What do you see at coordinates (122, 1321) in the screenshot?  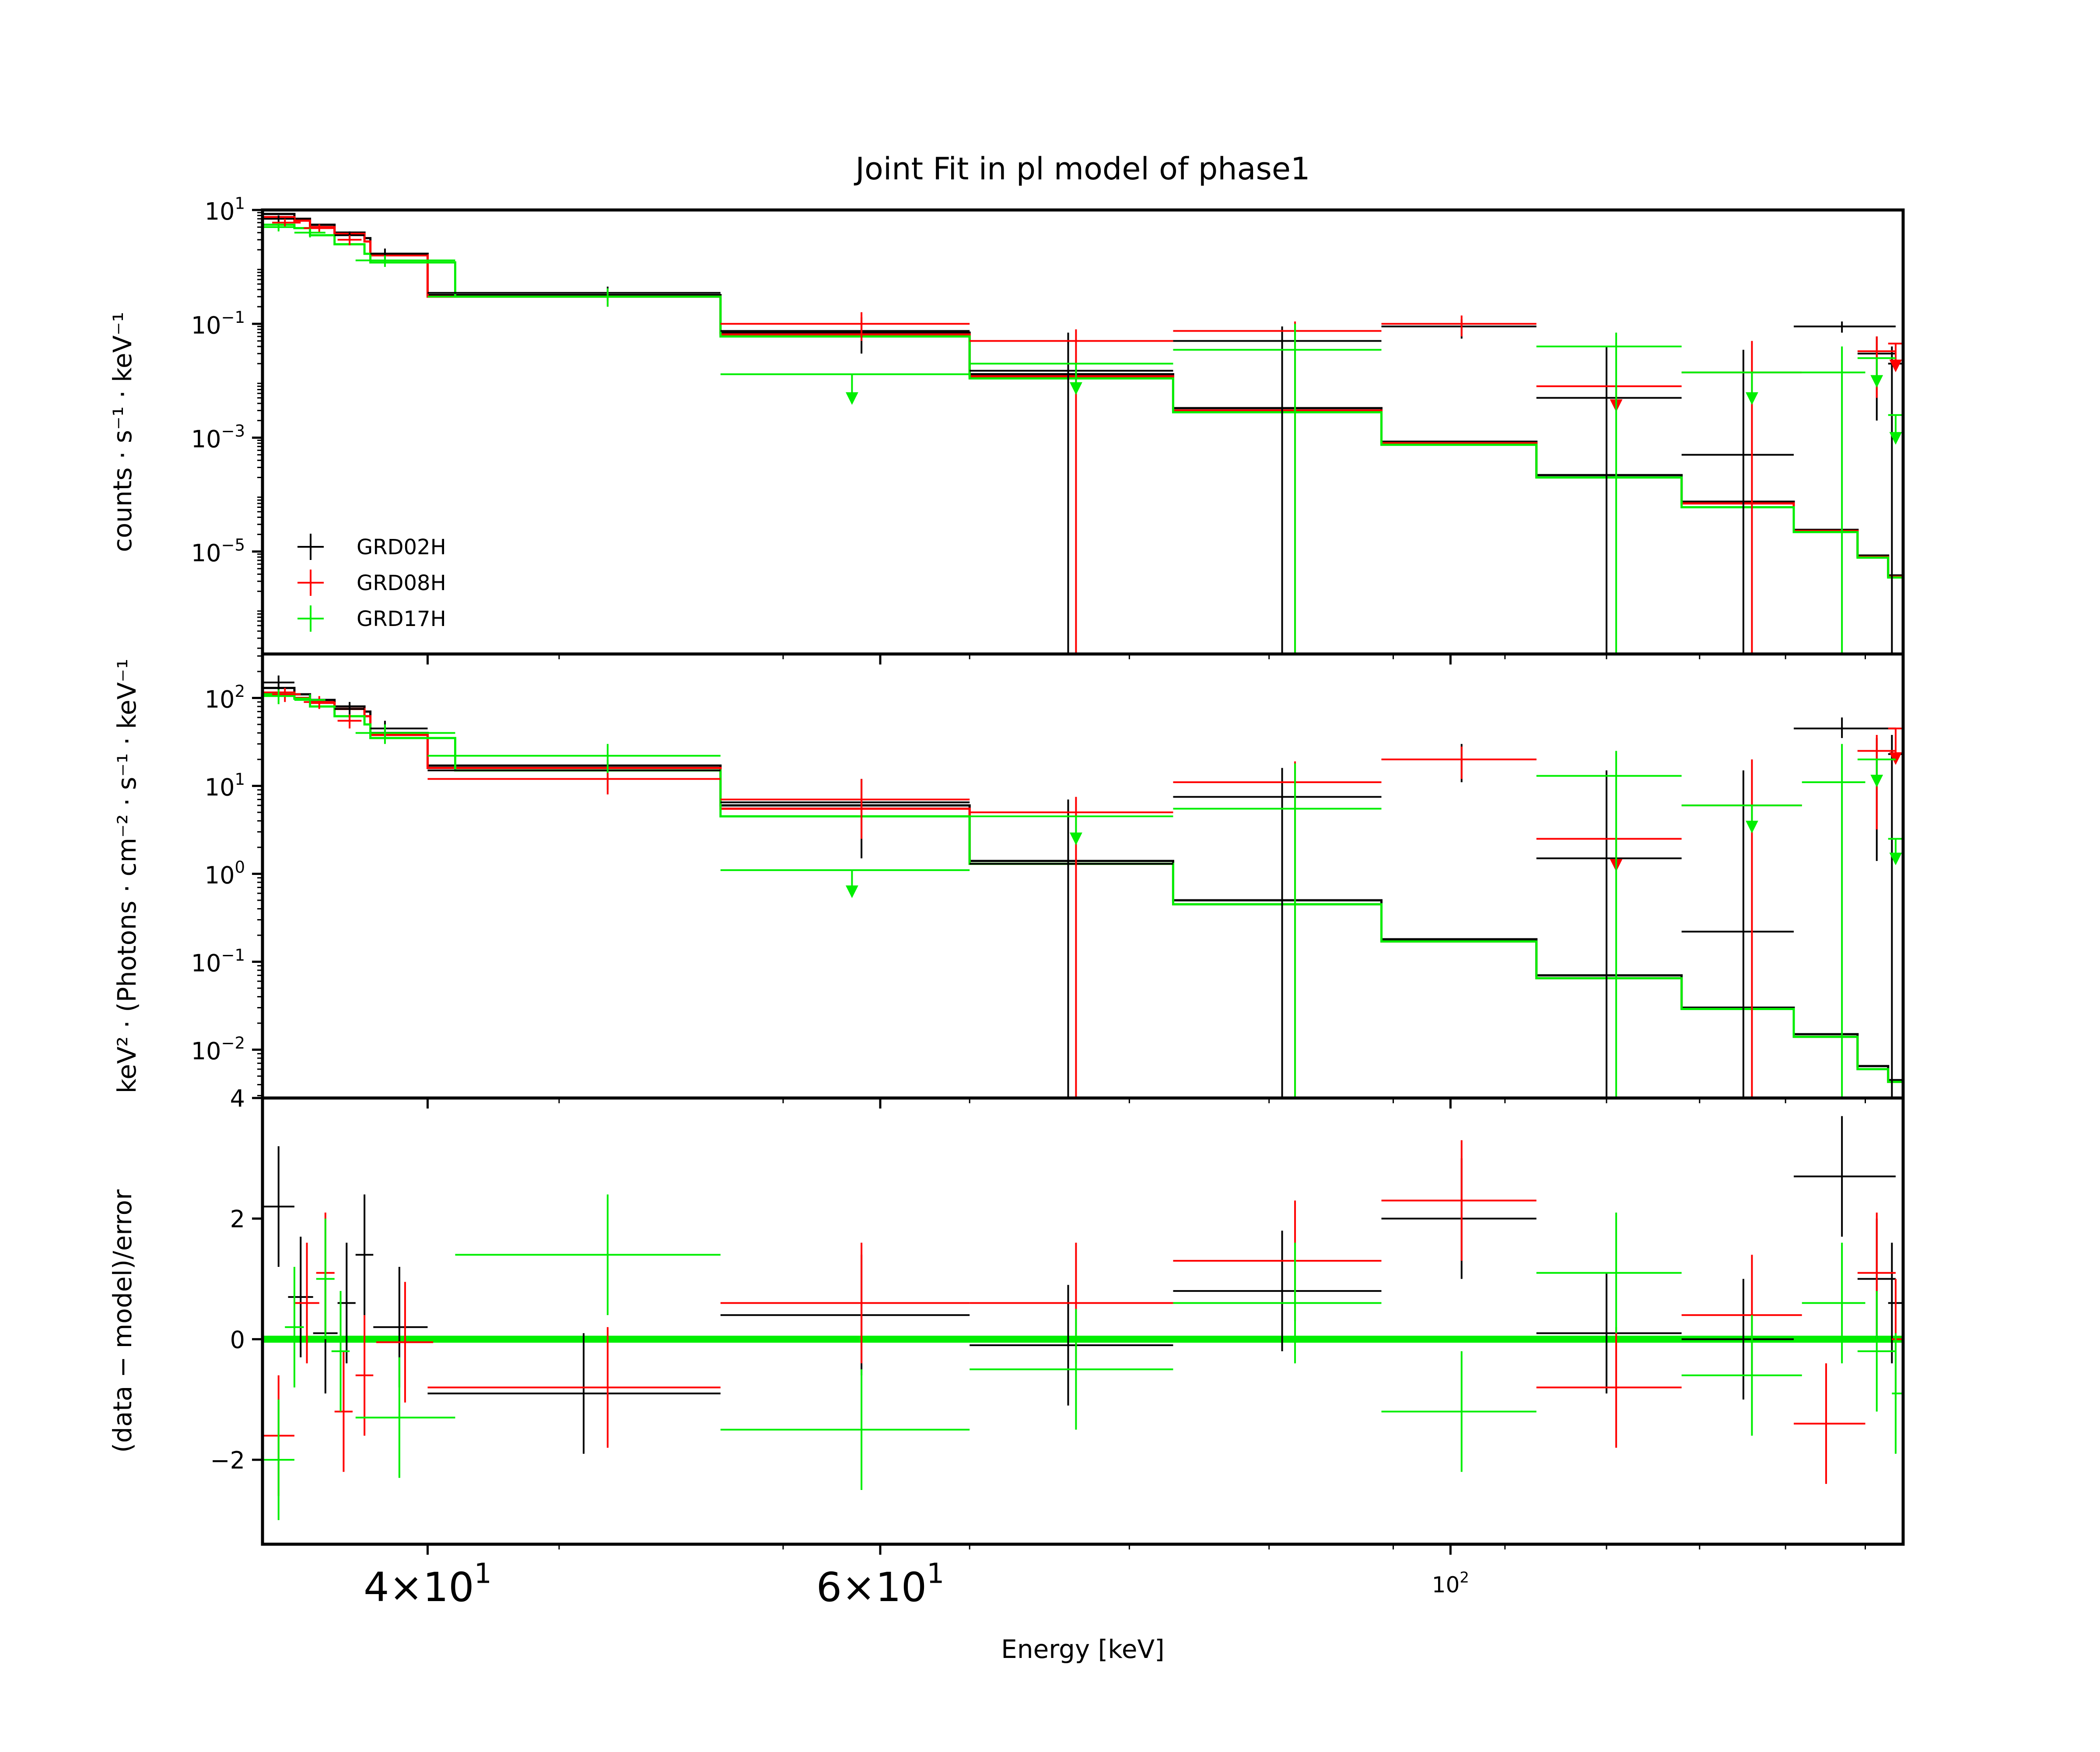 I see `y-axis-label: (data − model)/error` at bounding box center [122, 1321].